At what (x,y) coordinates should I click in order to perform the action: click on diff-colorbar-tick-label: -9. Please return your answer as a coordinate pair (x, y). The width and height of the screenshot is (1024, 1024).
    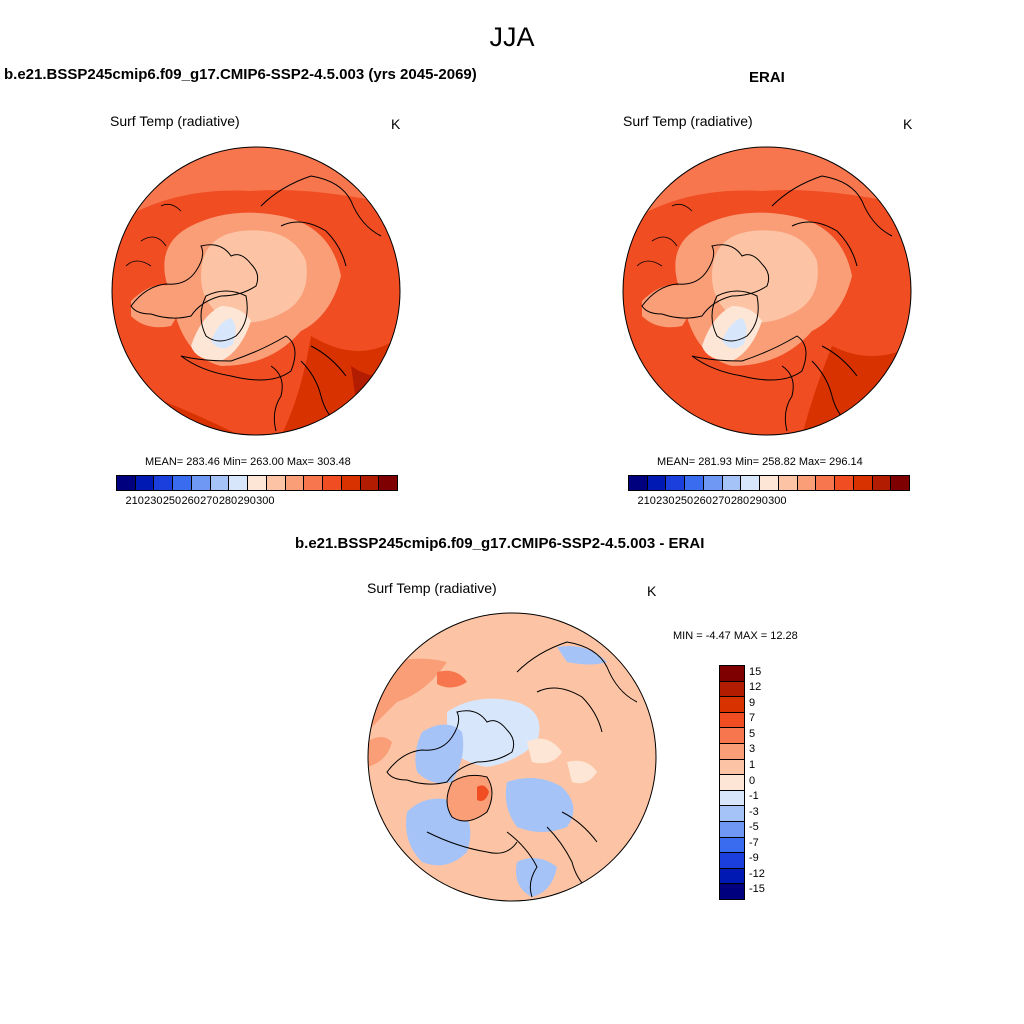
    Looking at the image, I should click on (754, 858).